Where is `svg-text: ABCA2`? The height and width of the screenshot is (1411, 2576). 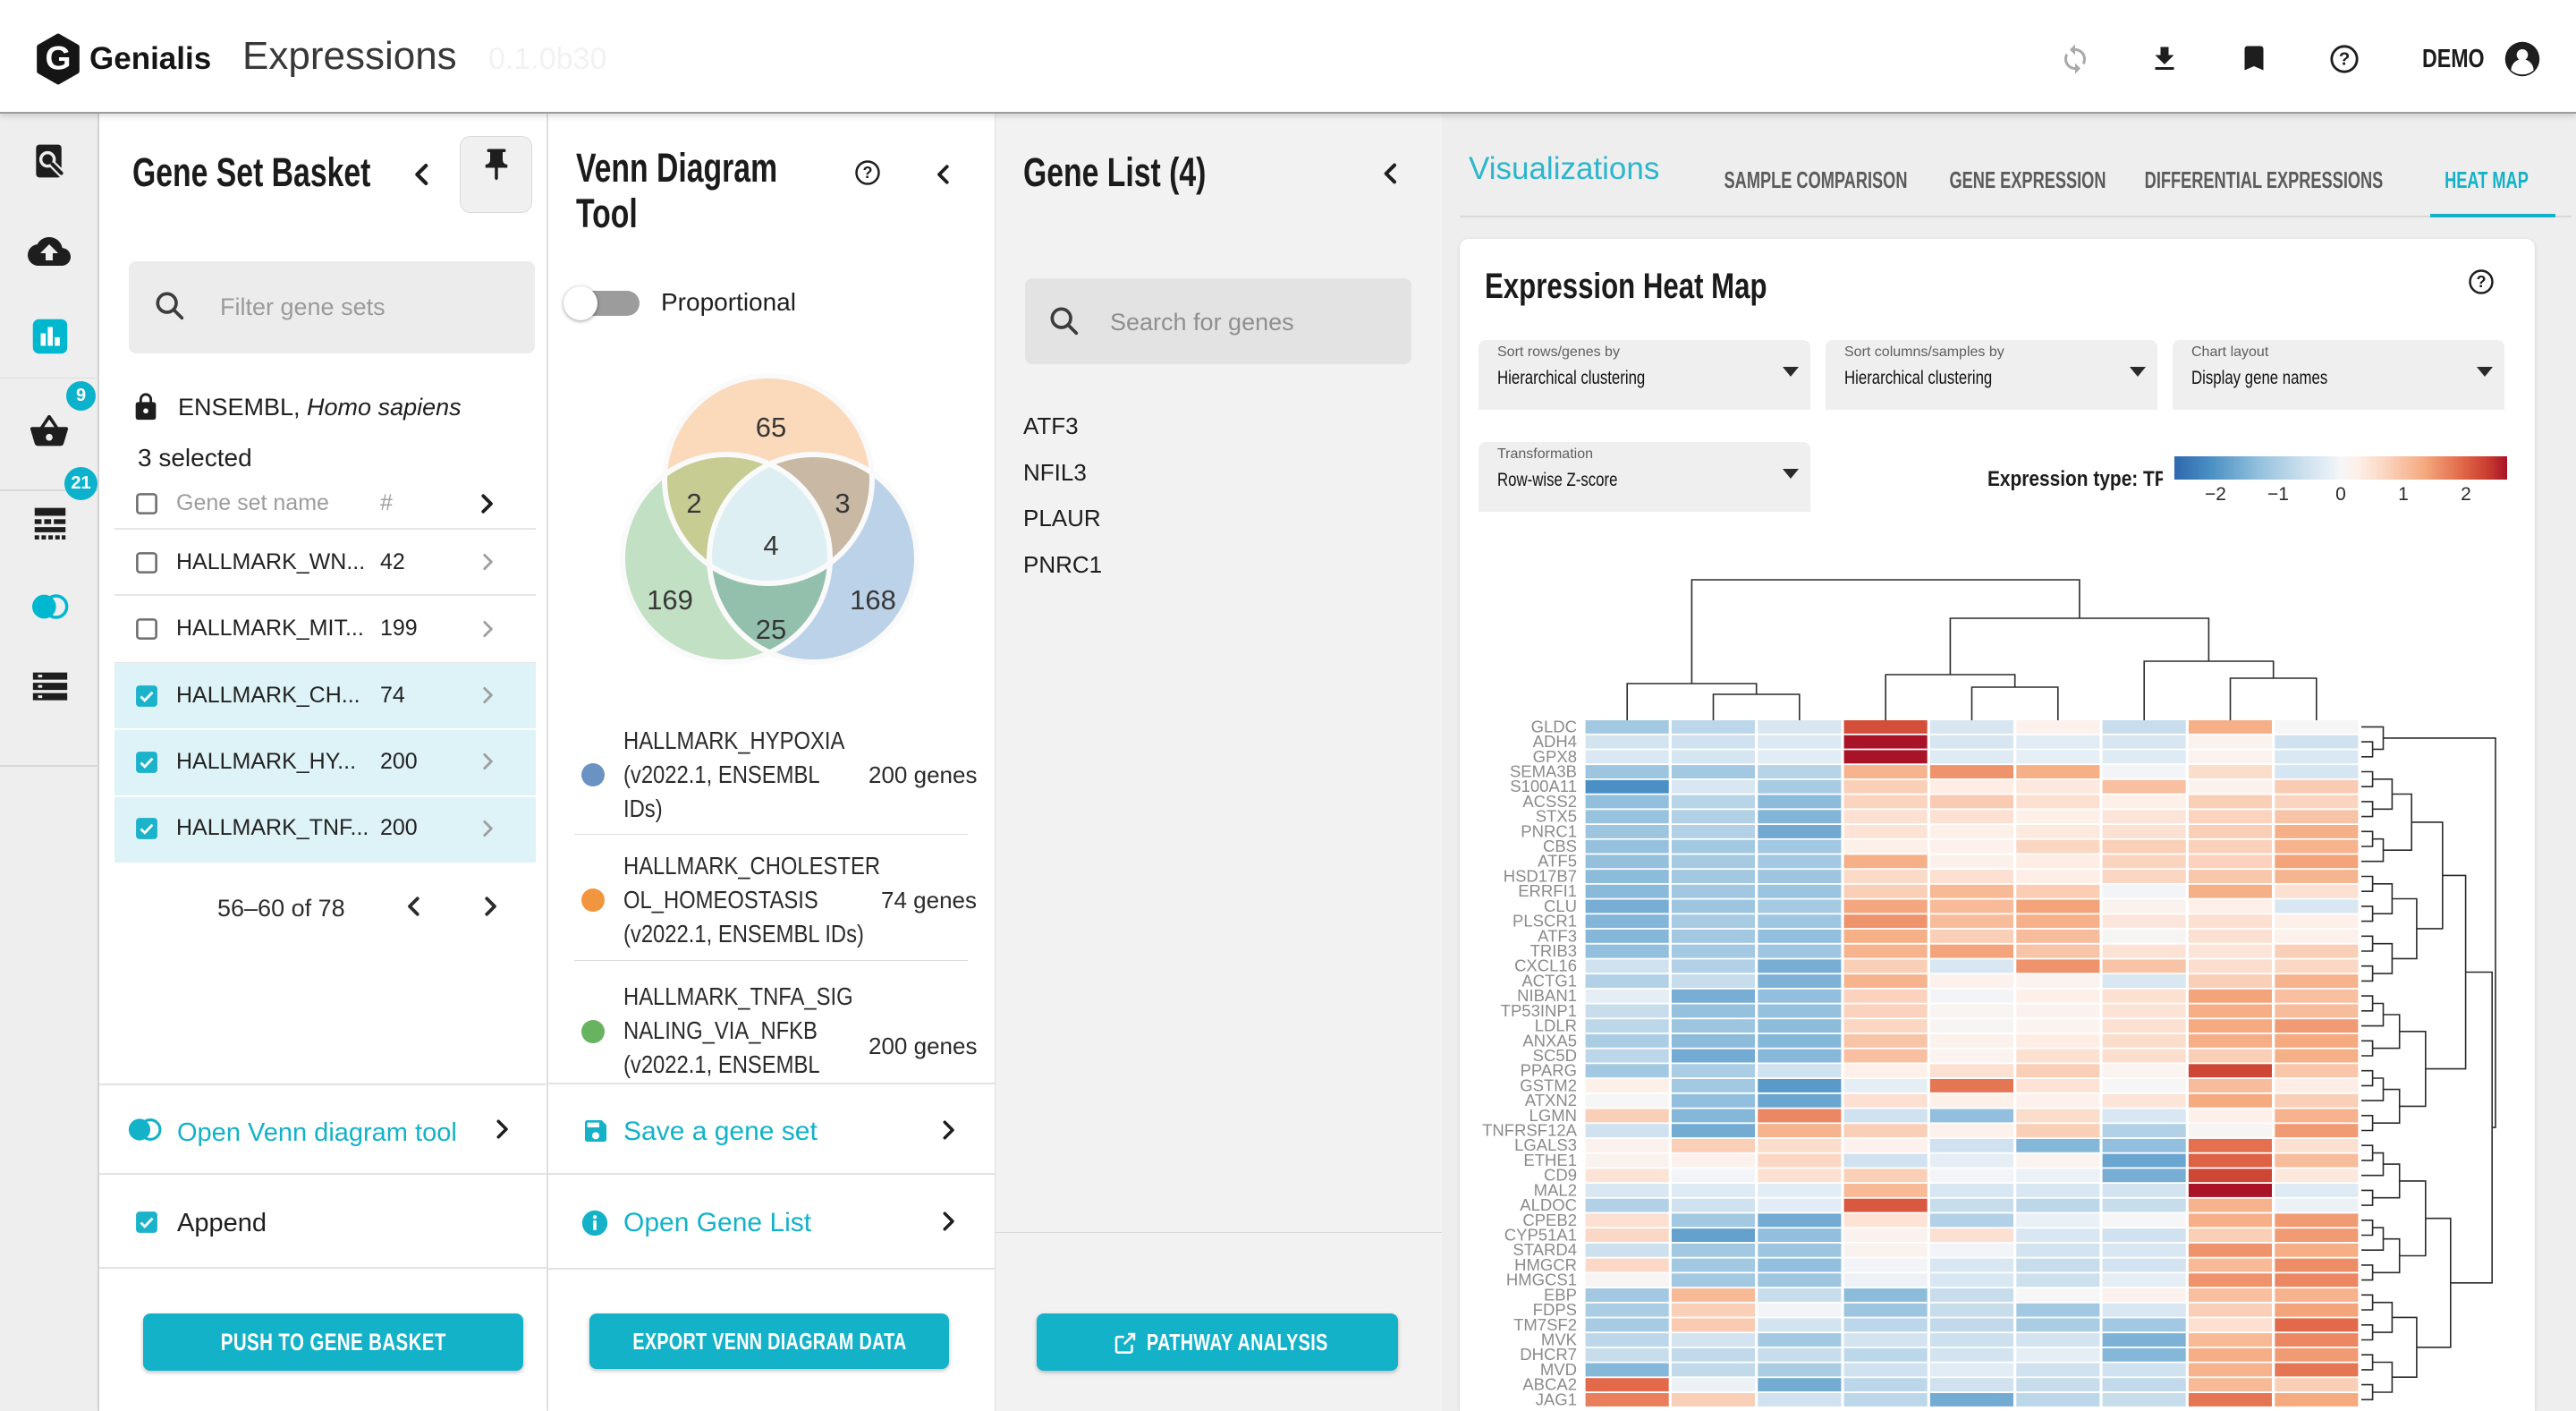 svg-text: ABCA2 is located at coordinates (1549, 1384).